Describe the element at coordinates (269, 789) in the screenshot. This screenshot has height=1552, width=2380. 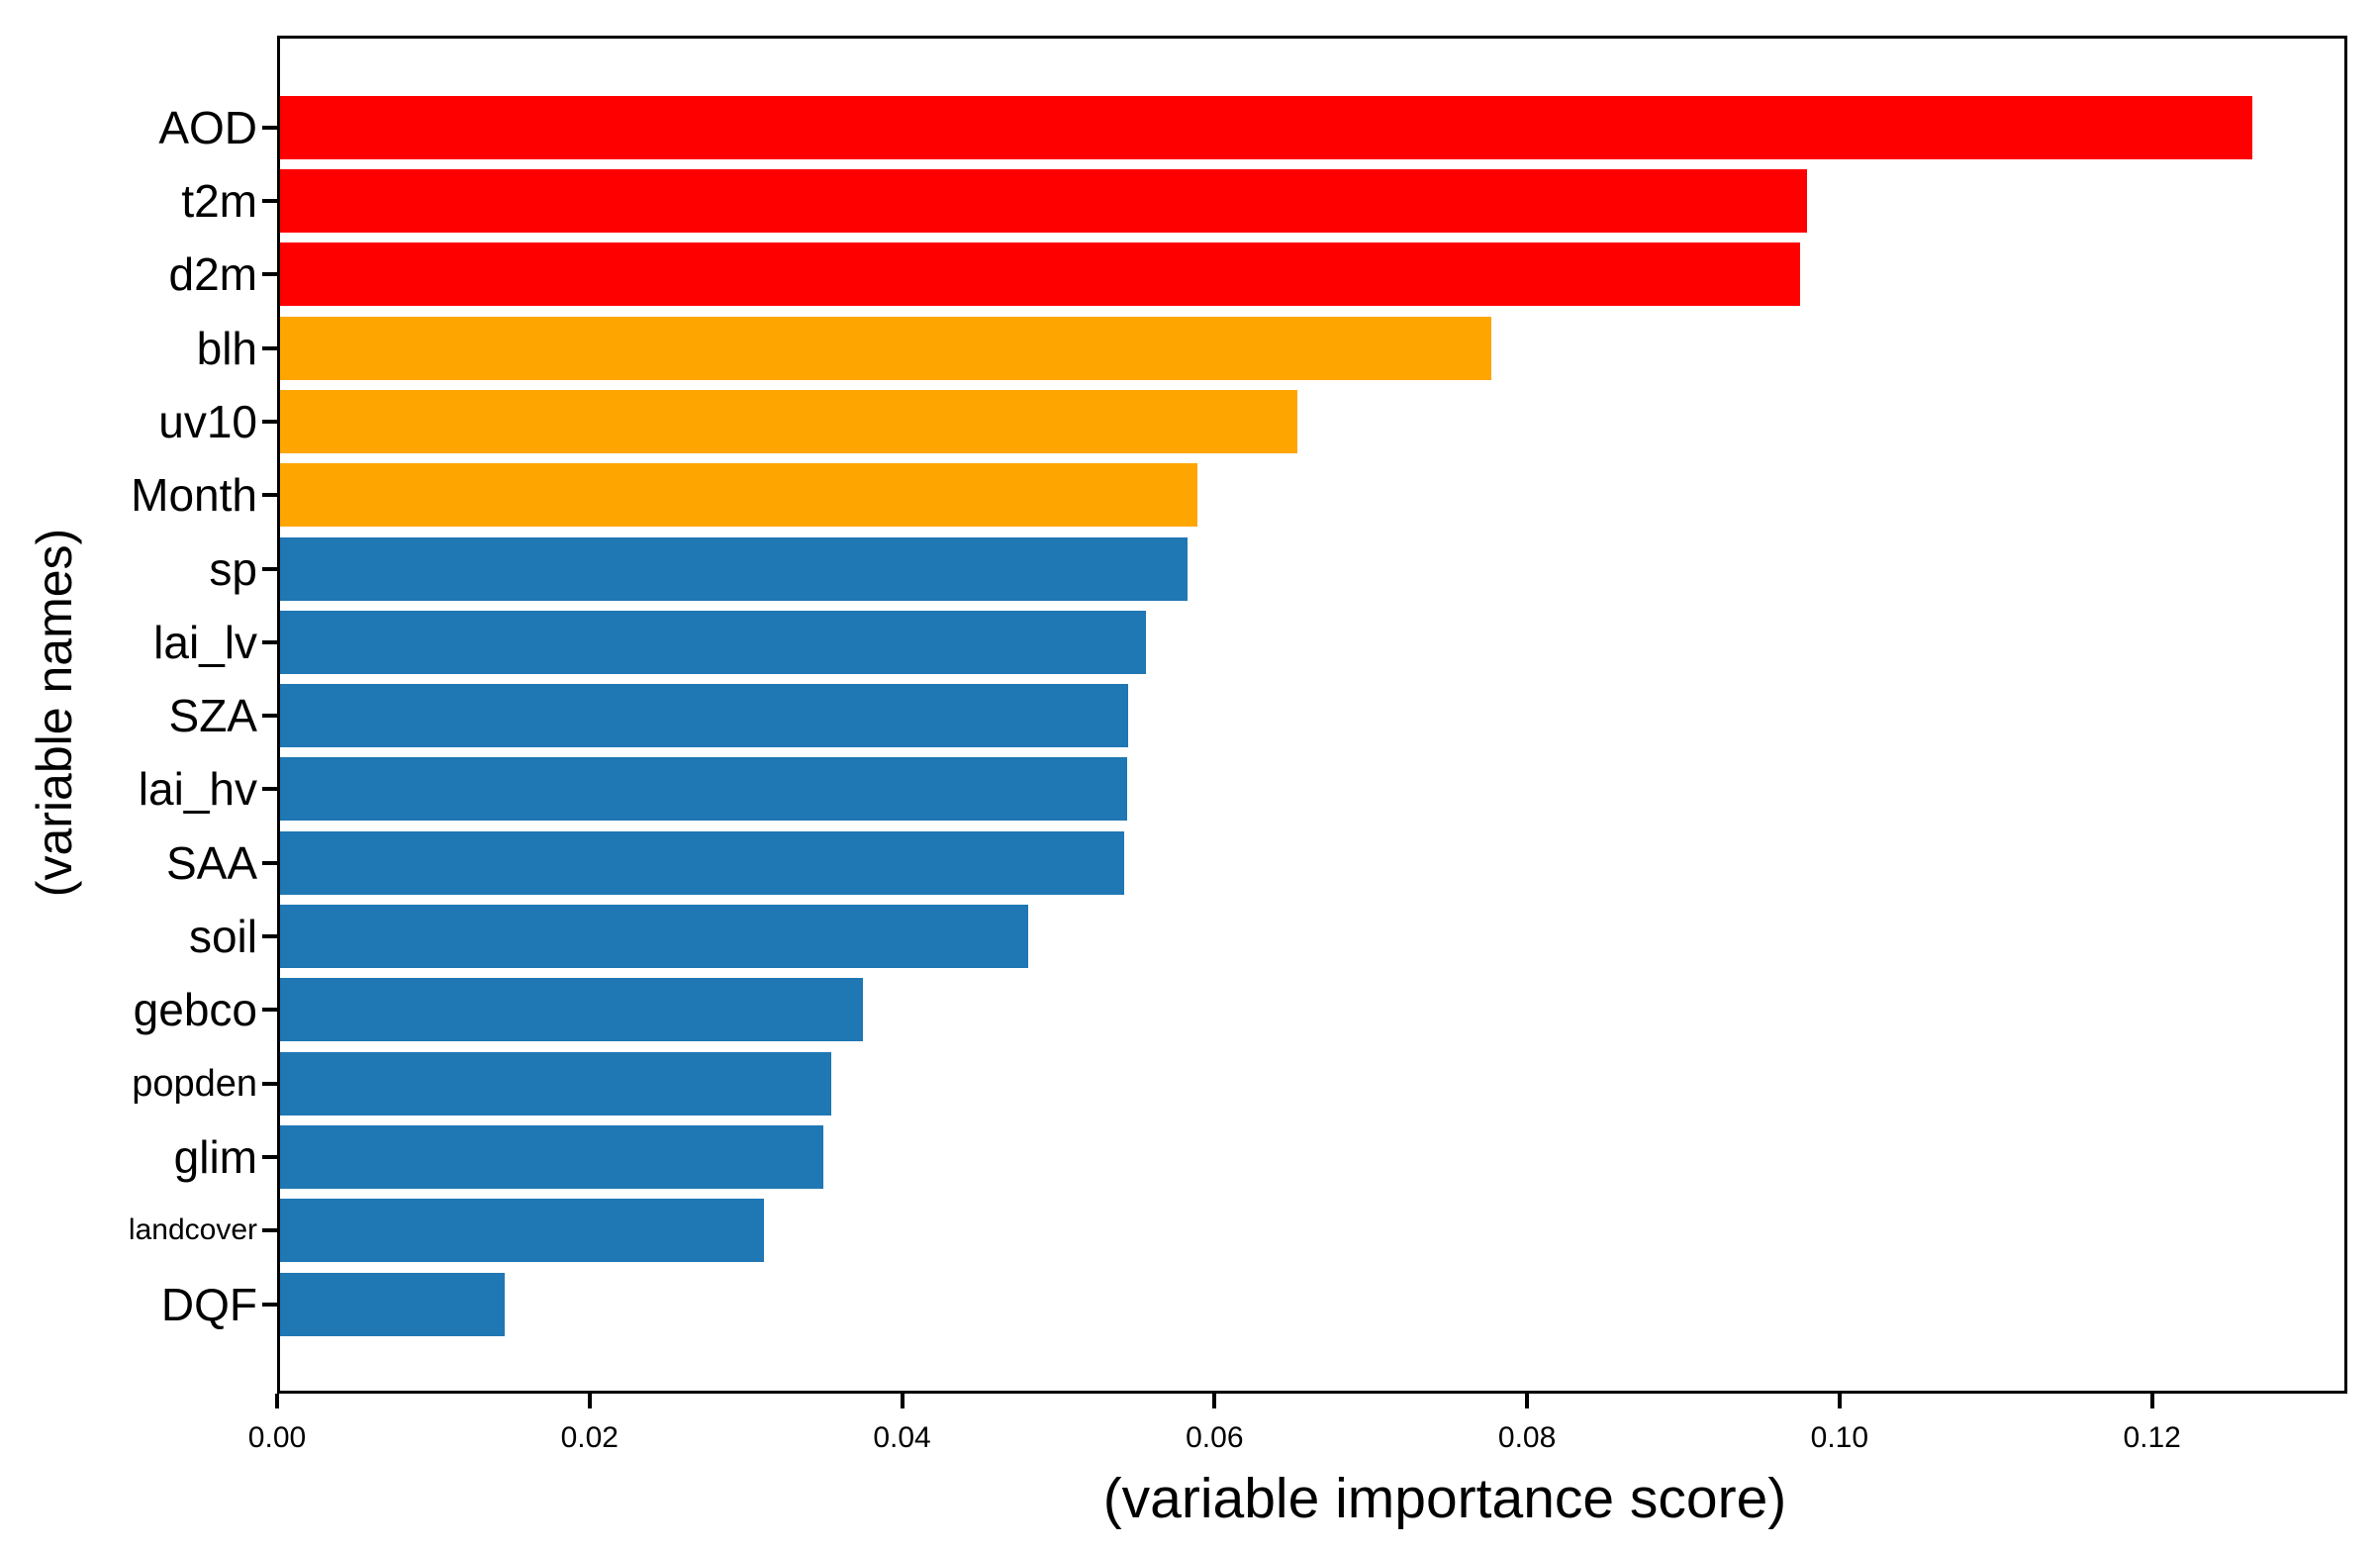
I see `y-tick-mark-lai_hv` at that location.